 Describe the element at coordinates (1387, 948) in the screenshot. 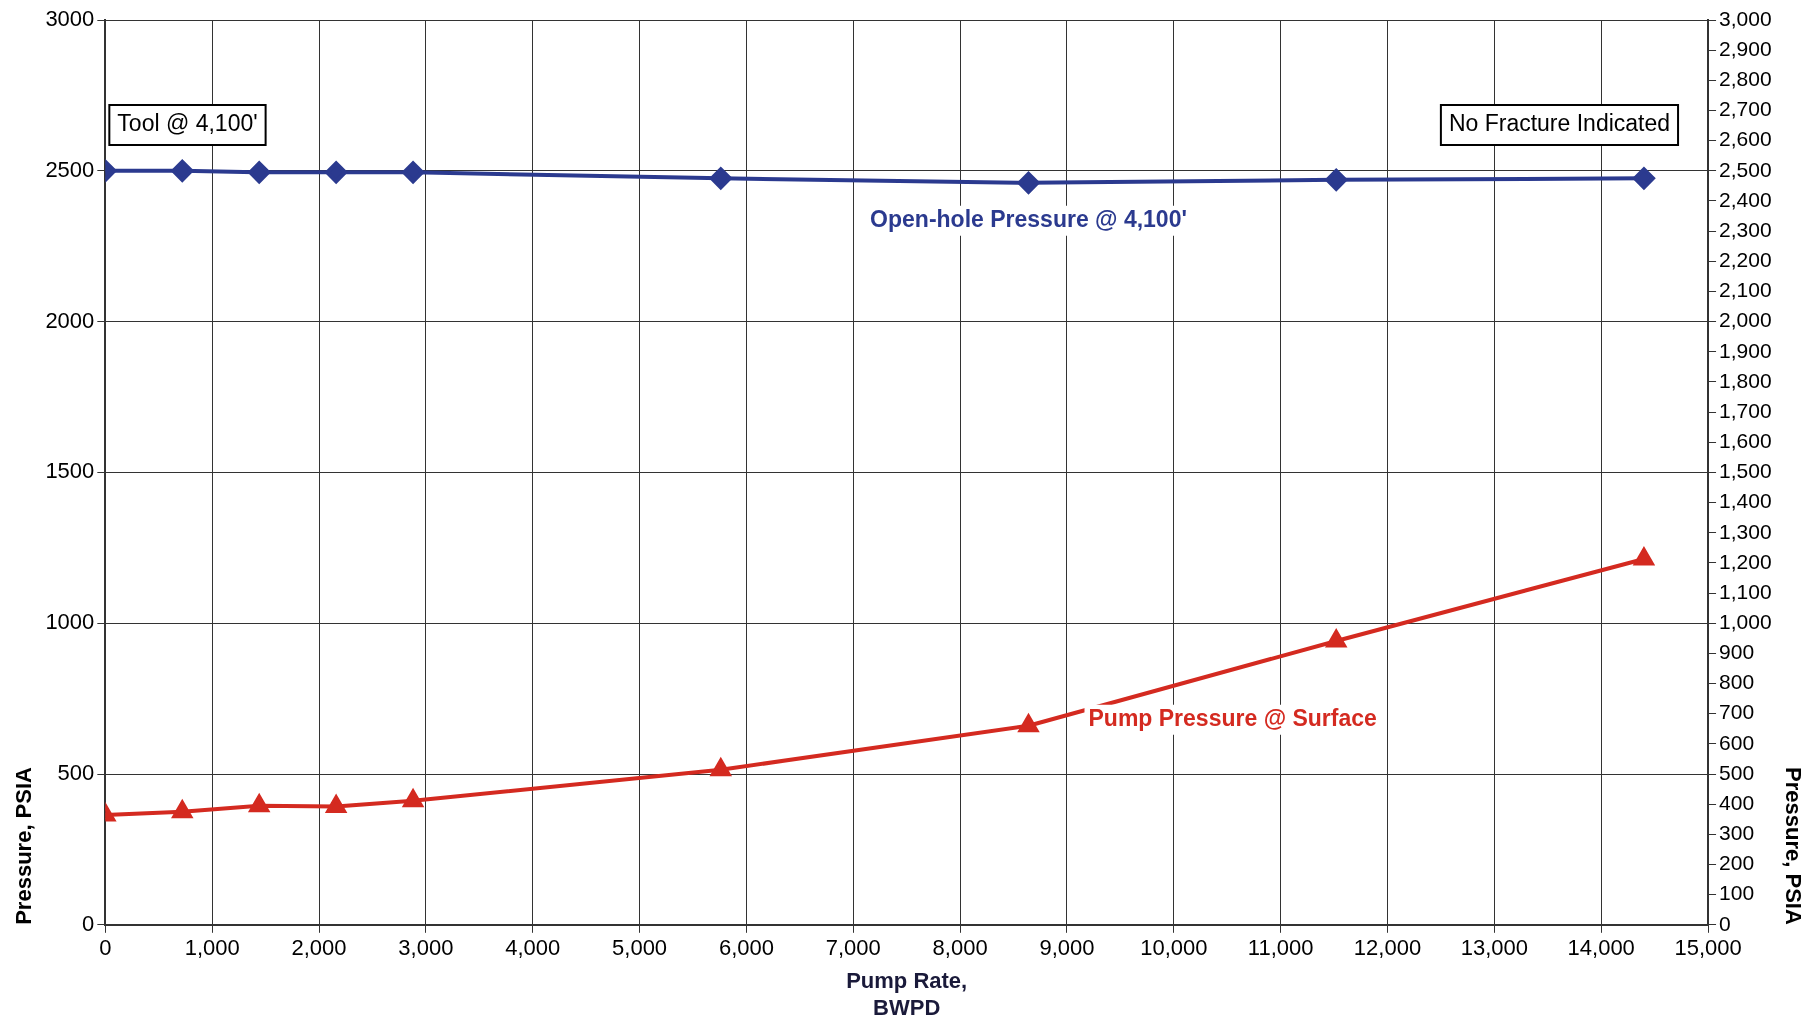

I see `x-tick-label: 12,000` at that location.